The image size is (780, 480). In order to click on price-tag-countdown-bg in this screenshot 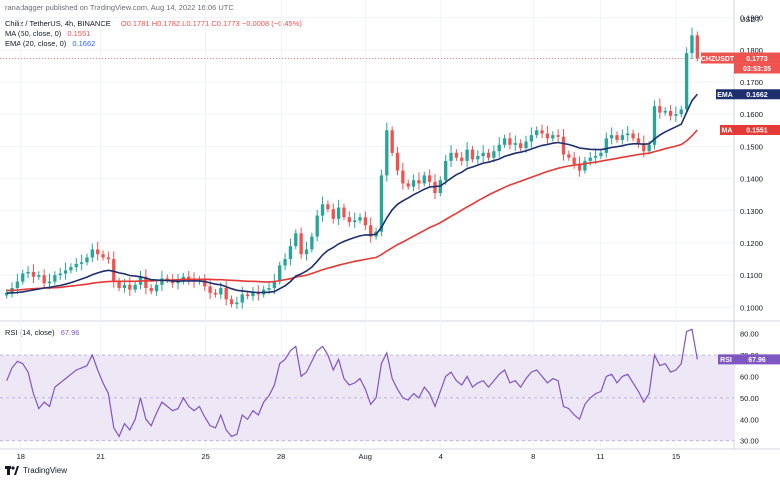, I will do `click(757, 68)`.